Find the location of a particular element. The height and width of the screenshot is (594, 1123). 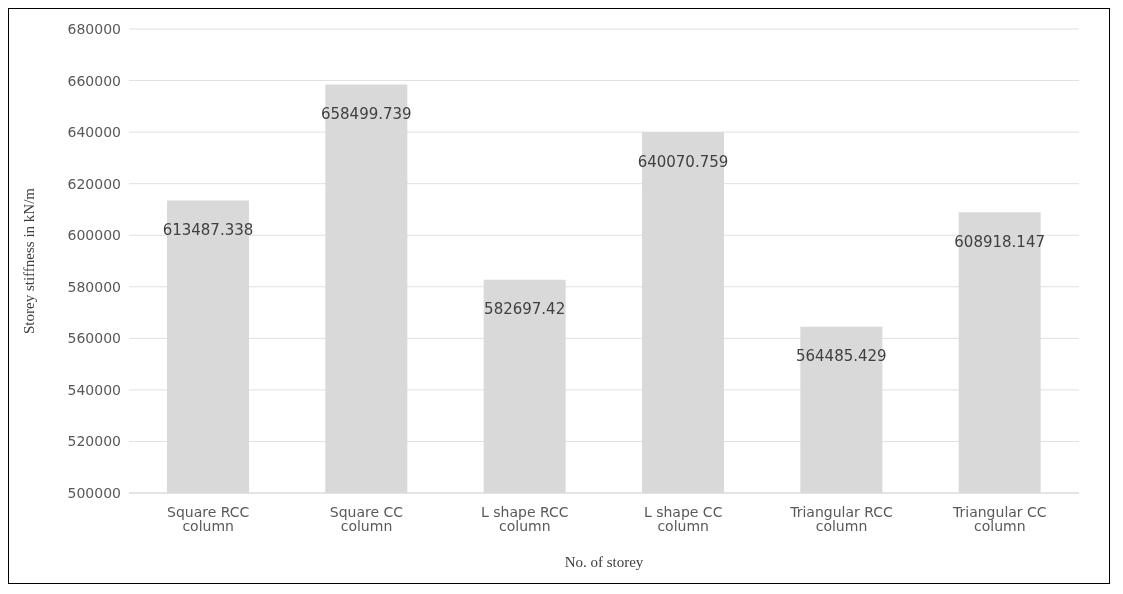

data-label: 613487.338 is located at coordinates (208, 230).